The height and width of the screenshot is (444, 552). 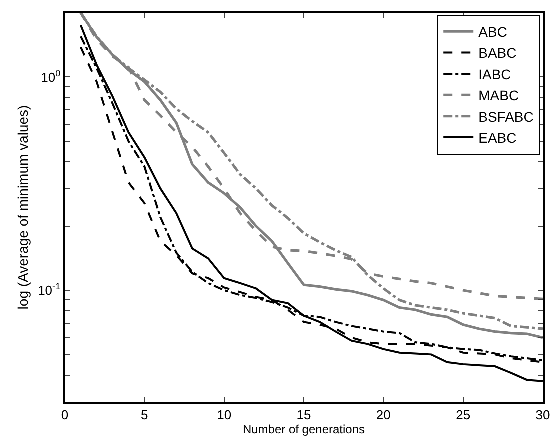 I want to click on x-tick-label: 0, so click(x=65, y=414).